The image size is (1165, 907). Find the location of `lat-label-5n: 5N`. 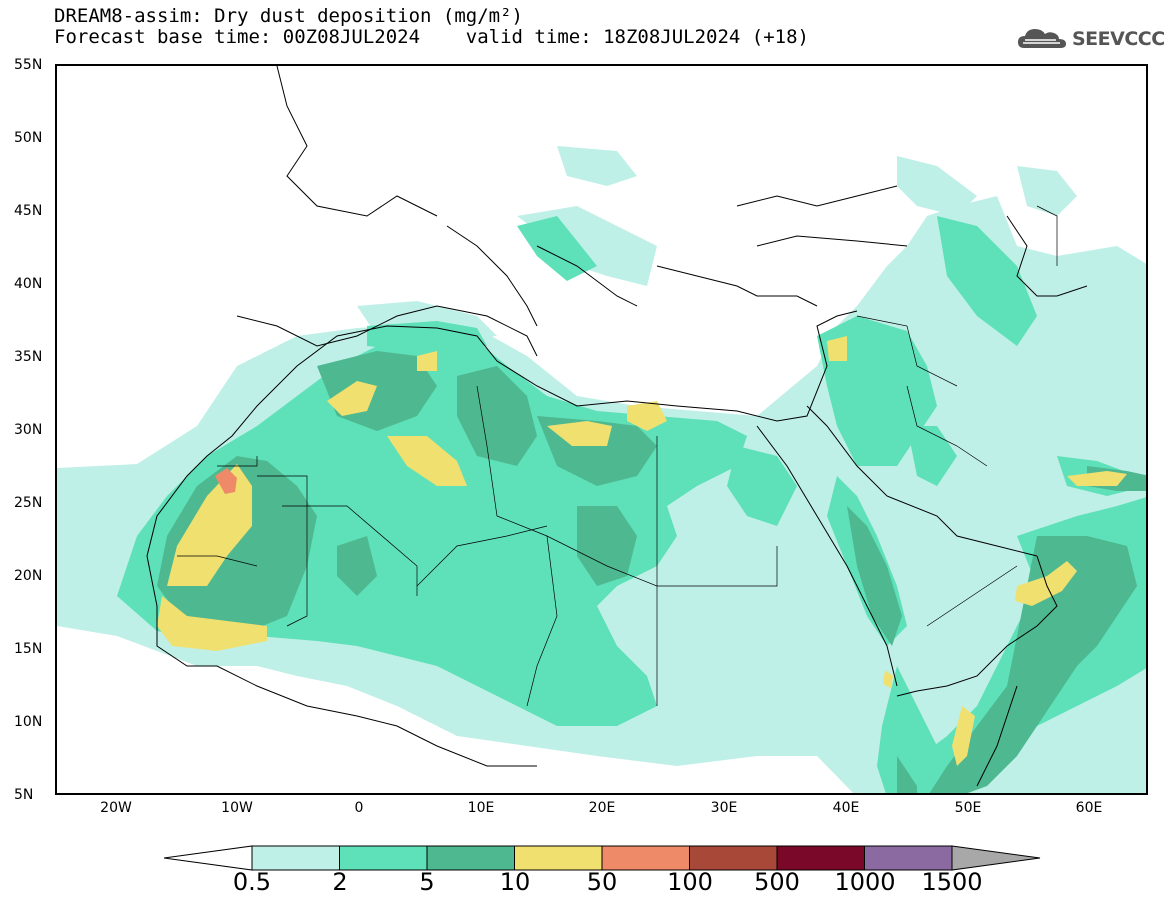

lat-label-5n: 5N is located at coordinates (24, 795).